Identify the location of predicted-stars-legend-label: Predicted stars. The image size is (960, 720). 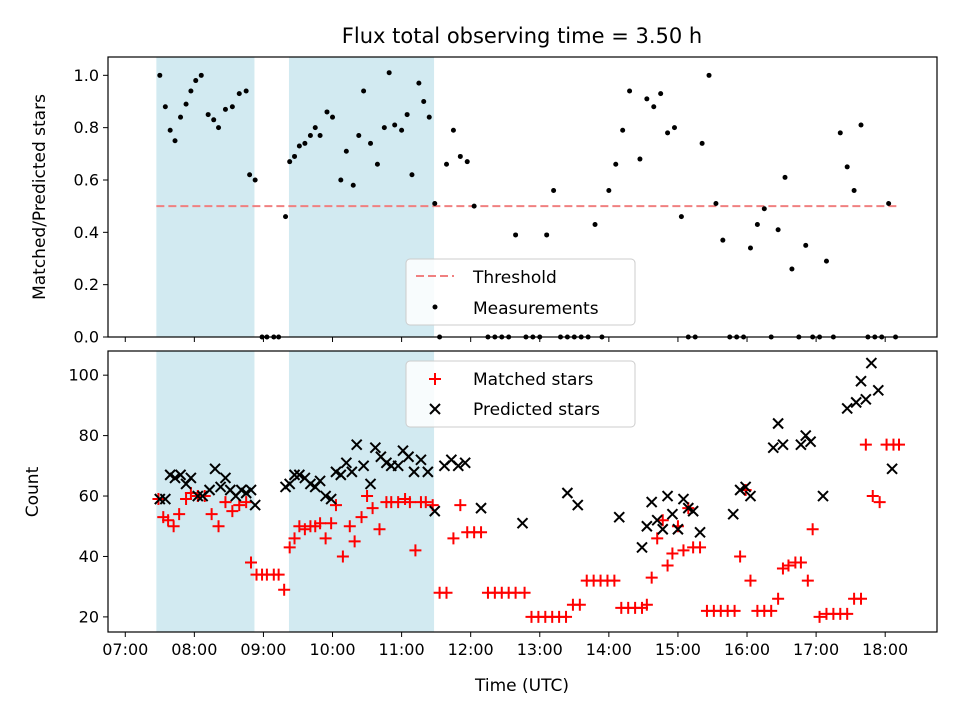
(536, 410).